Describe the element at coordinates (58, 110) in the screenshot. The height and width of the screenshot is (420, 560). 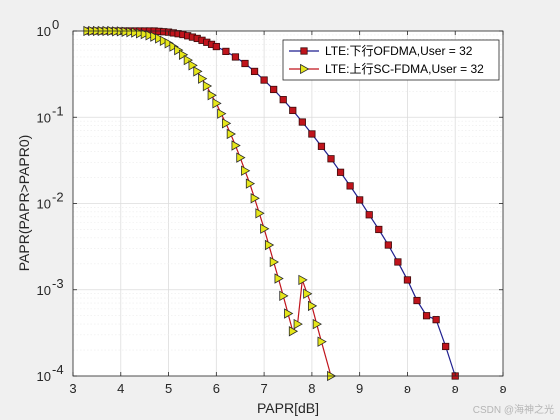
I see `y-tick-exponent: -1` at that location.